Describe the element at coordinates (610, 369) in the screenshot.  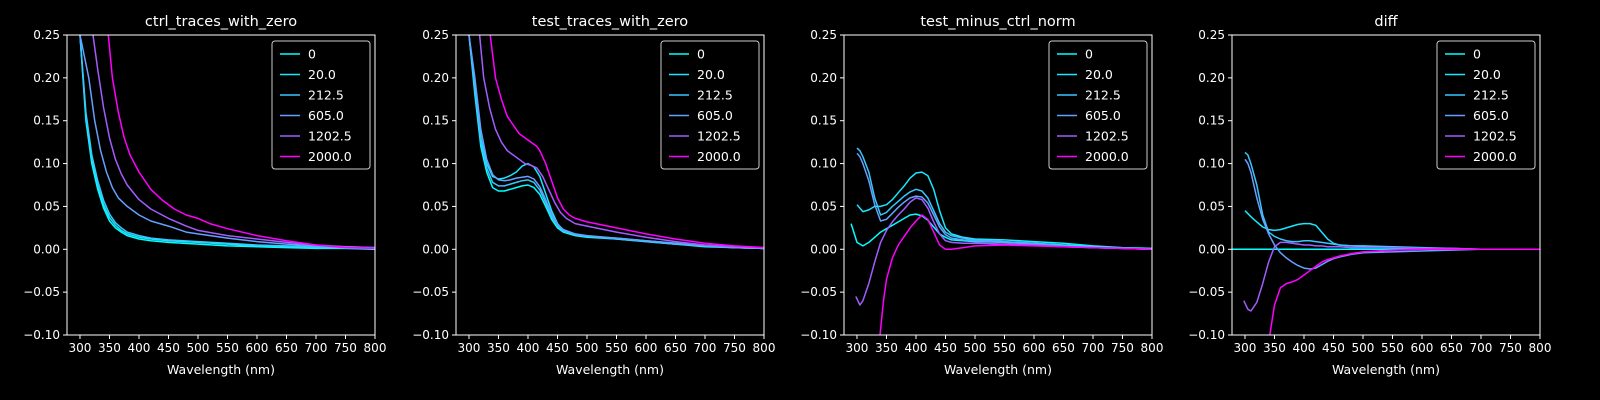
I see `x-axis-label: Wavelength (nm)` at that location.